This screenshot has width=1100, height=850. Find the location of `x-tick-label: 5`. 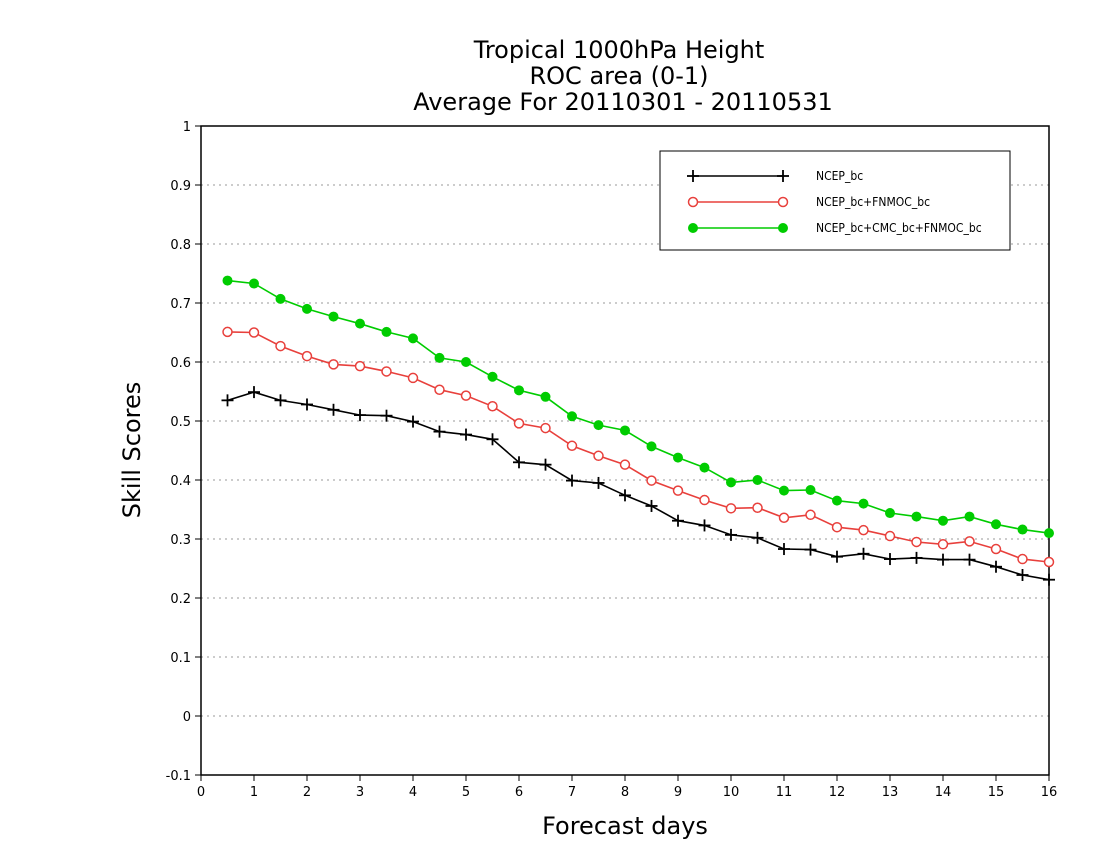

x-tick-label: 5 is located at coordinates (466, 792).